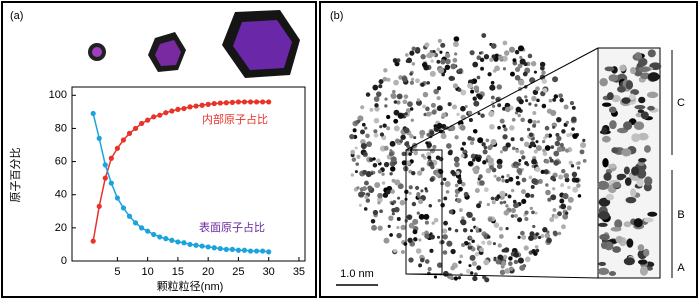  What do you see at coordinates (15, 175) in the screenshot?
I see `y-axis-label: 原子百分比` at bounding box center [15, 175].